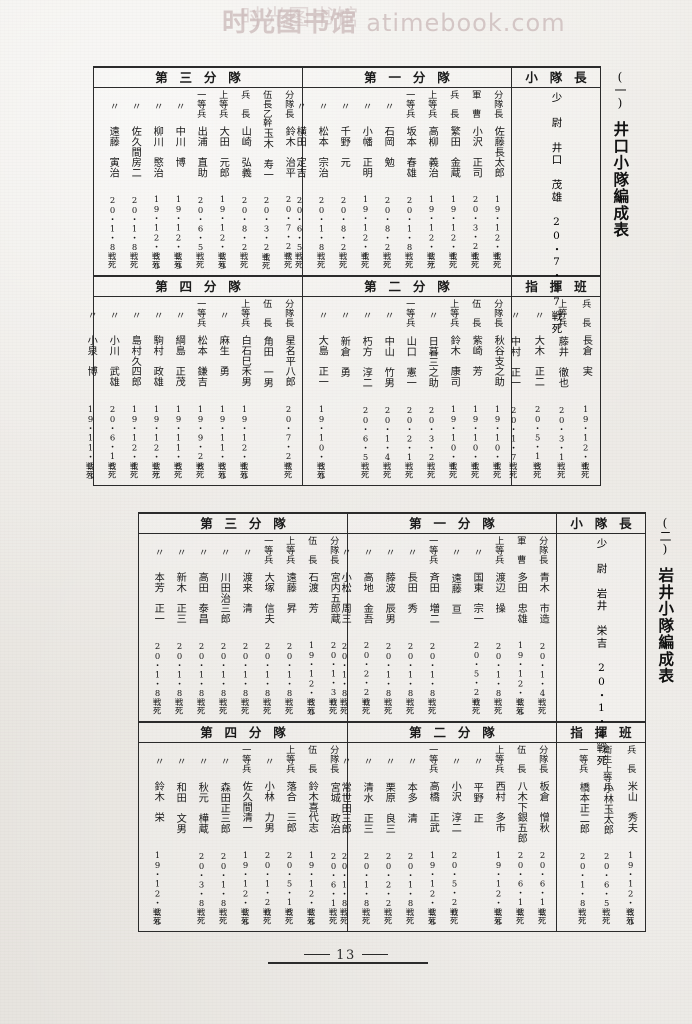  I want to click on member-name-text: 横田 定吉, so click(300, 152).